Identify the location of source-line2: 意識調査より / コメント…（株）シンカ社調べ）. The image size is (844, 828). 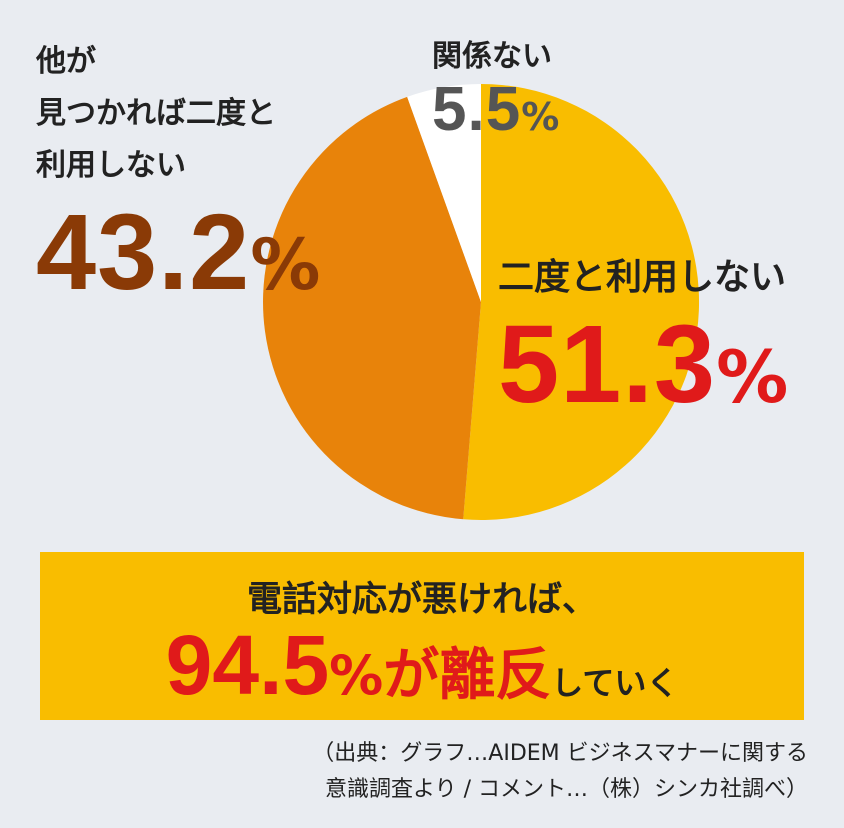
(566, 789).